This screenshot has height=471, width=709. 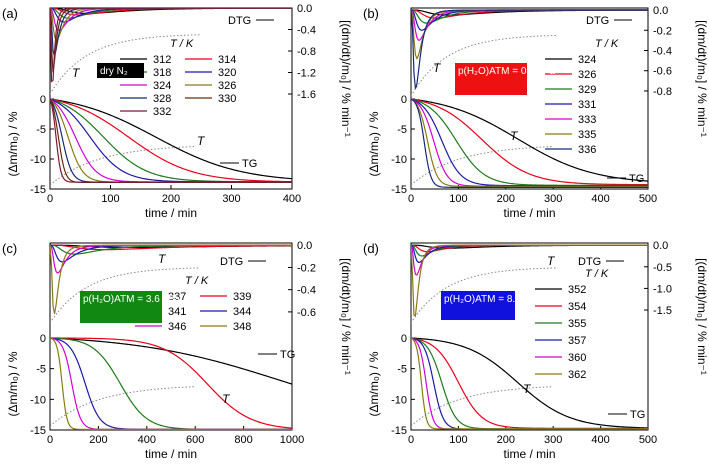 I want to click on legend-label-318: 318, so click(x=162, y=73).